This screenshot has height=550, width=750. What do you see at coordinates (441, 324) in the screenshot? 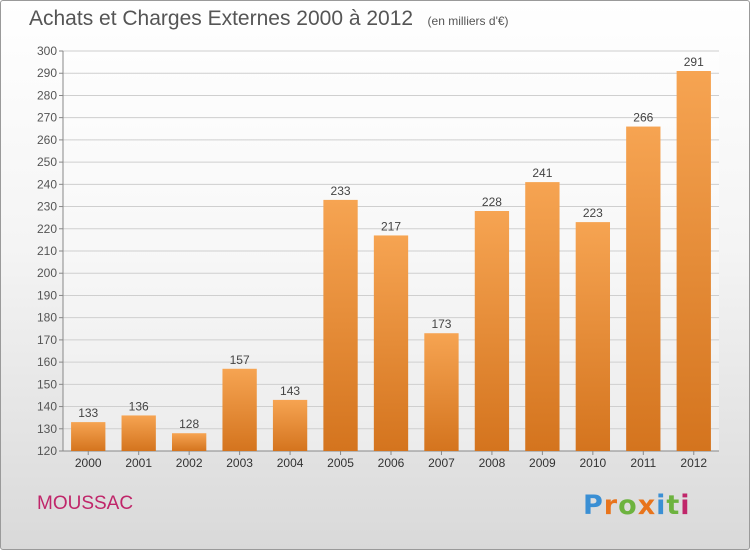
I see `data-label: 173` at bounding box center [441, 324].